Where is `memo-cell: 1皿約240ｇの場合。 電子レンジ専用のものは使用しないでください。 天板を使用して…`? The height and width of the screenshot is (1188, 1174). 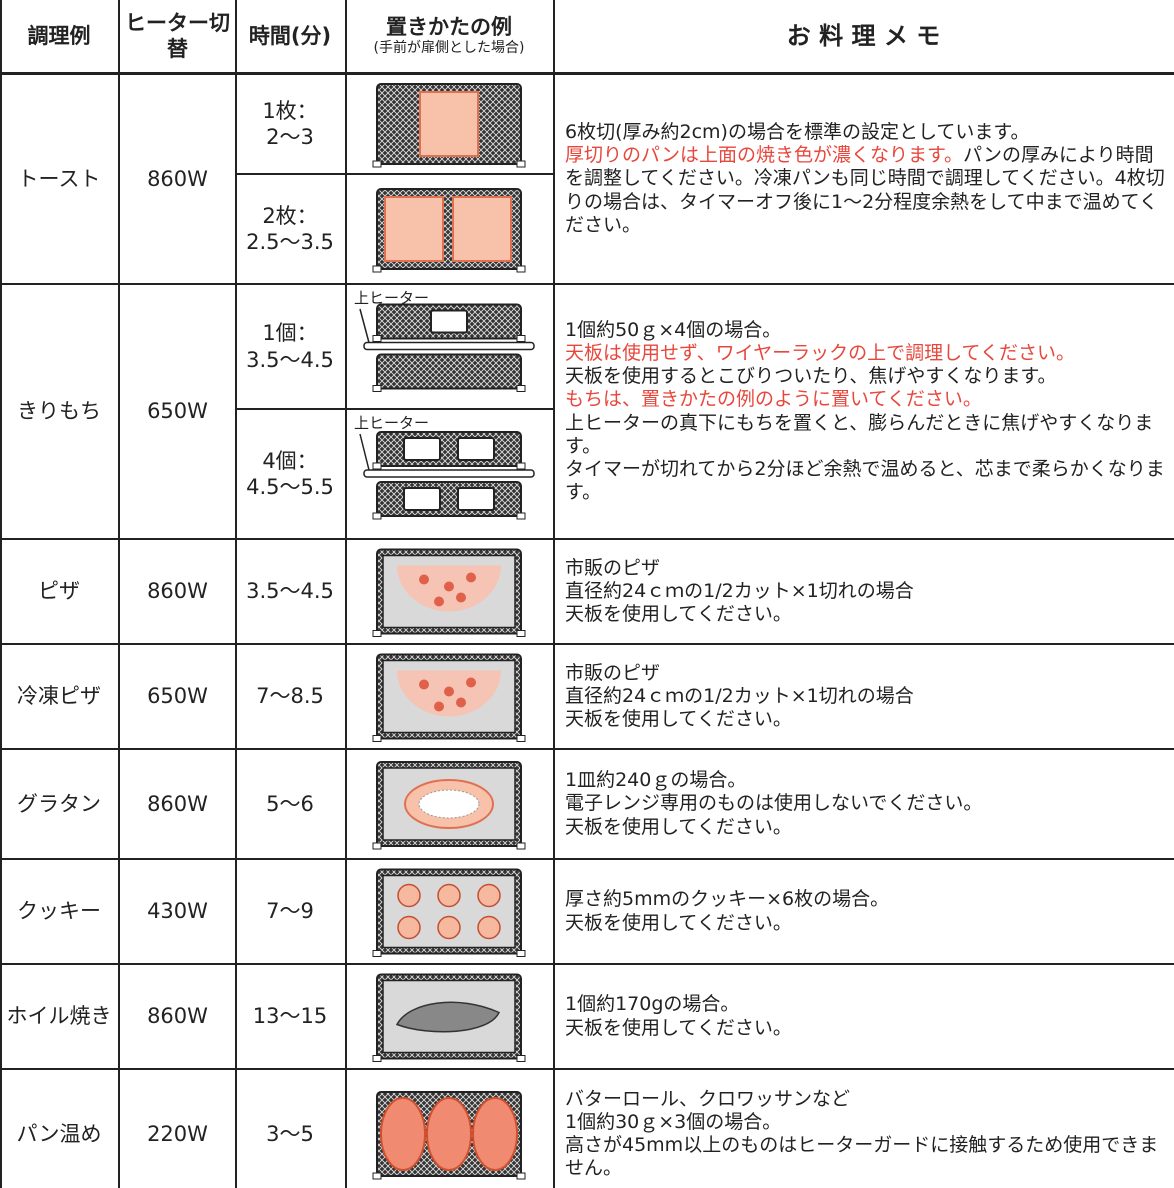 memo-cell: 1皿約240ｇの場合。 電子レンジ専用のものは使用しないでください。 天板を使用して… is located at coordinates (863, 805).